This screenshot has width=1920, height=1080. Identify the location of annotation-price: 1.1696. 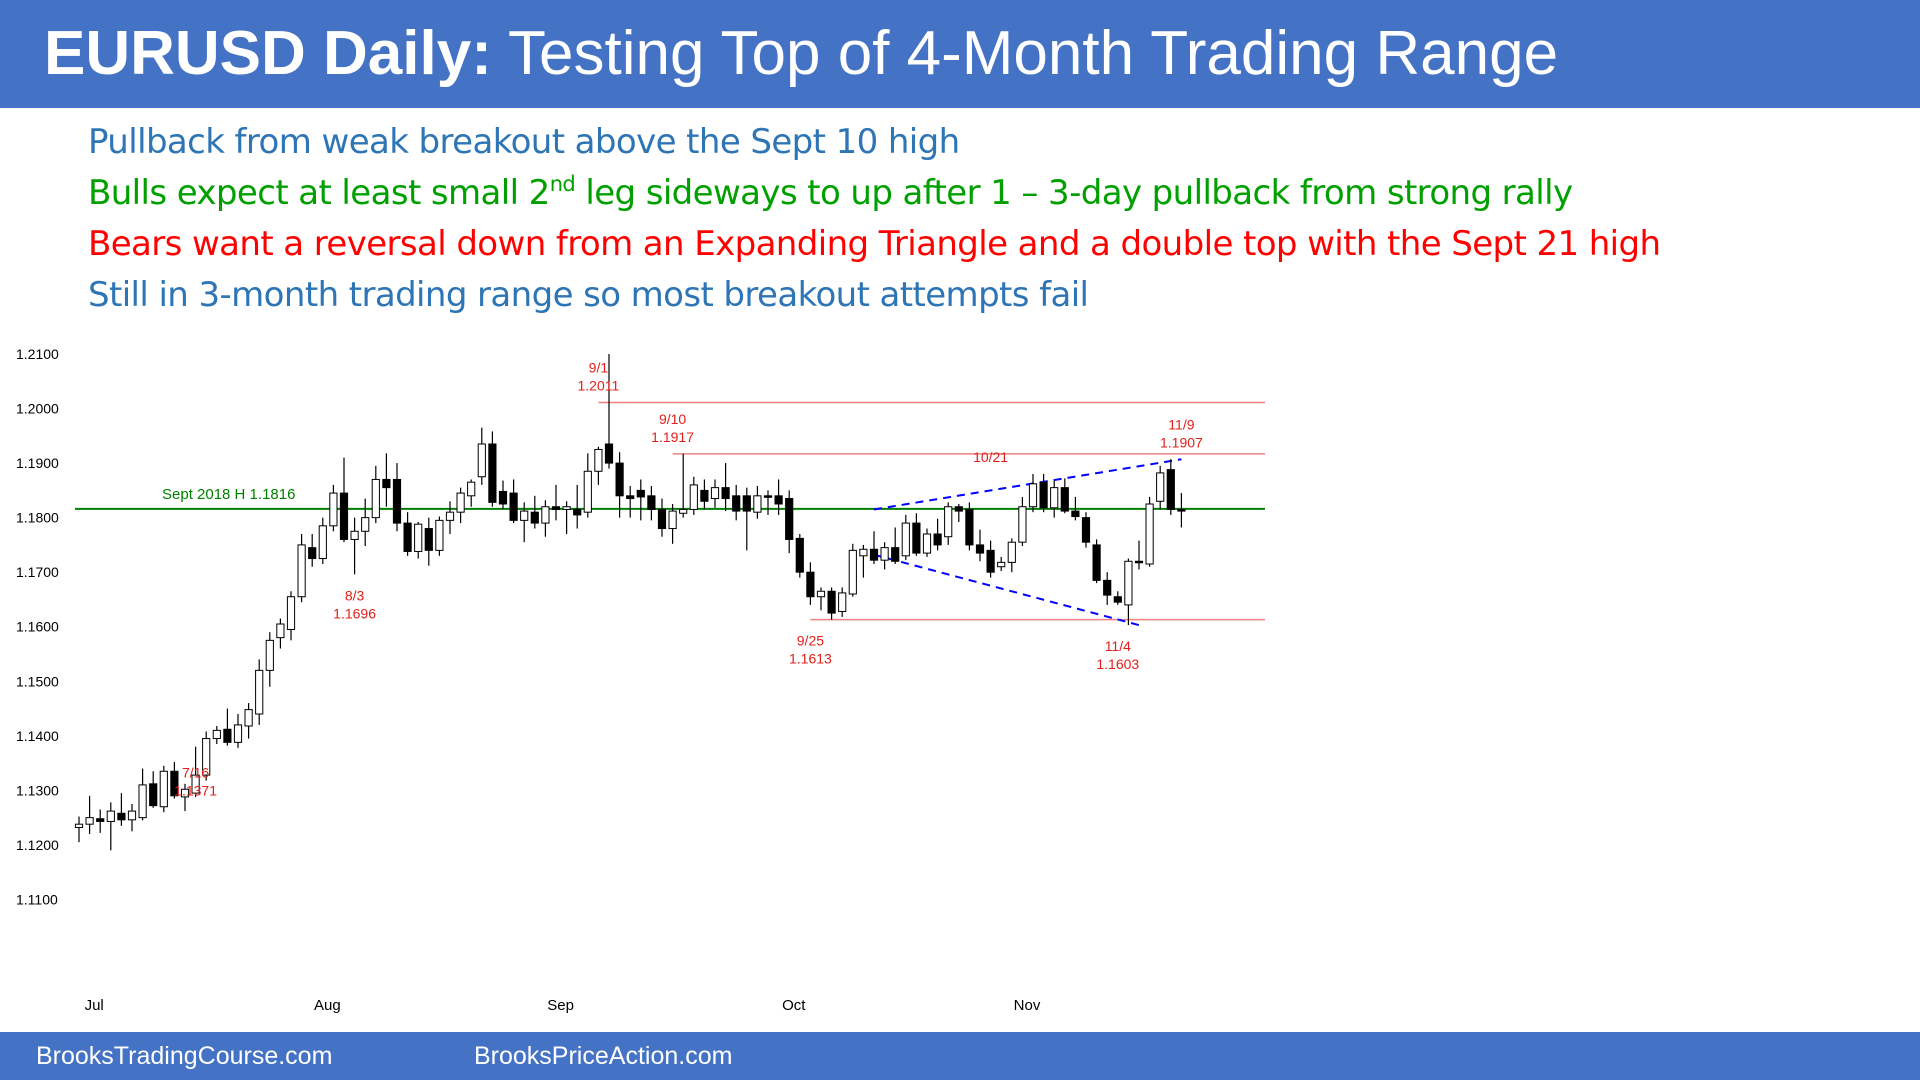
(354, 613).